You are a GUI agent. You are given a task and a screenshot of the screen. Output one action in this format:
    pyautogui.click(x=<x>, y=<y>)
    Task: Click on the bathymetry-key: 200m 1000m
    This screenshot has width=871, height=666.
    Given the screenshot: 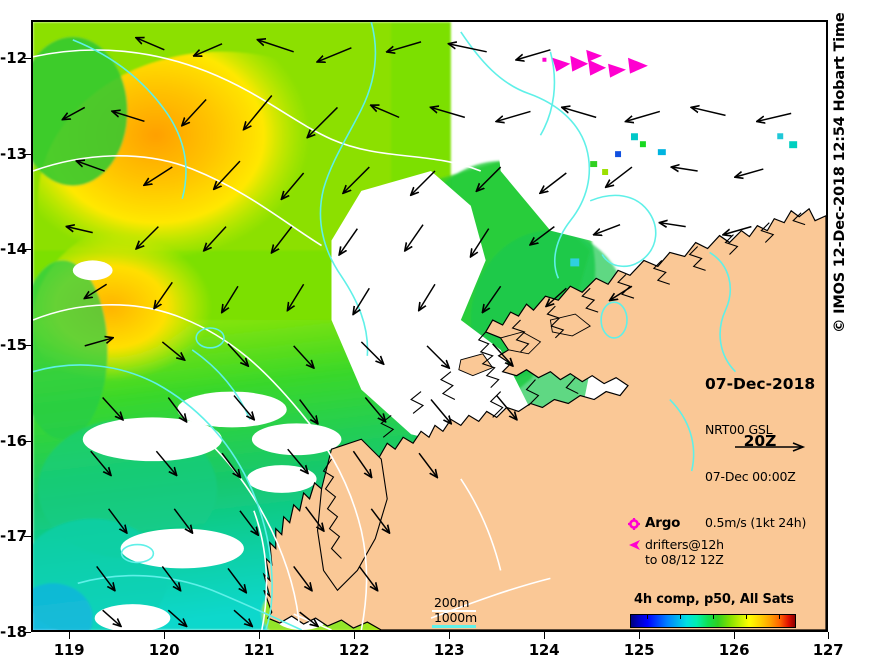 What is the action you would take?
    pyautogui.click(x=455, y=610)
    